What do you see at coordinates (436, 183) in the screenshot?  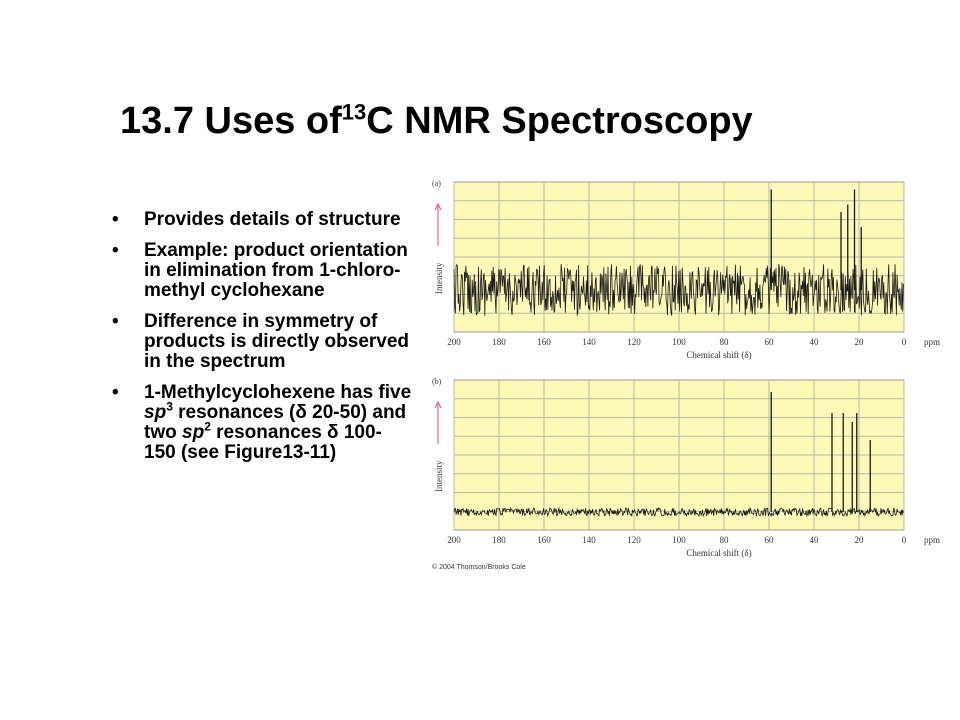 I see `panel-label: (a)` at bounding box center [436, 183].